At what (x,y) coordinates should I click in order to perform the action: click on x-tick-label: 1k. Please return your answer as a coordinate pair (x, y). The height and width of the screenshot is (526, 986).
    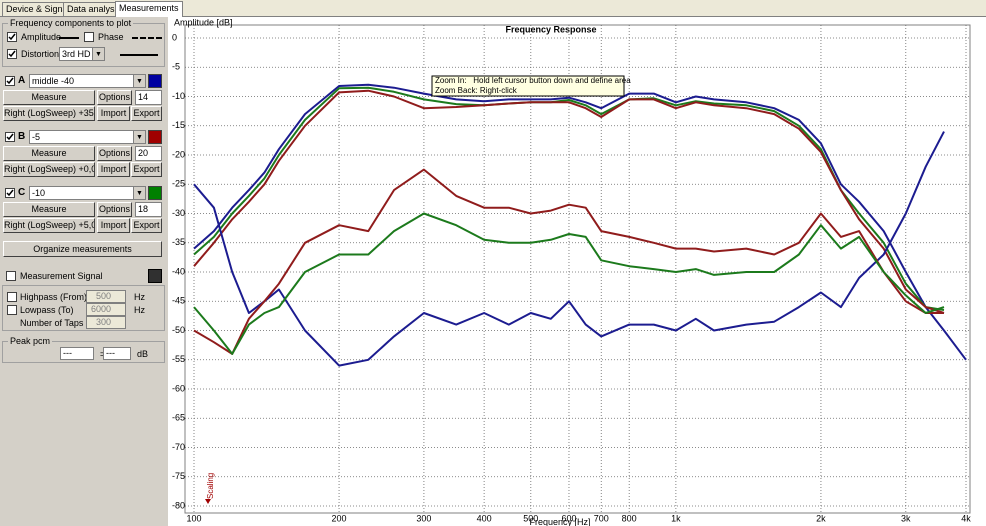
    Looking at the image, I should click on (676, 518).